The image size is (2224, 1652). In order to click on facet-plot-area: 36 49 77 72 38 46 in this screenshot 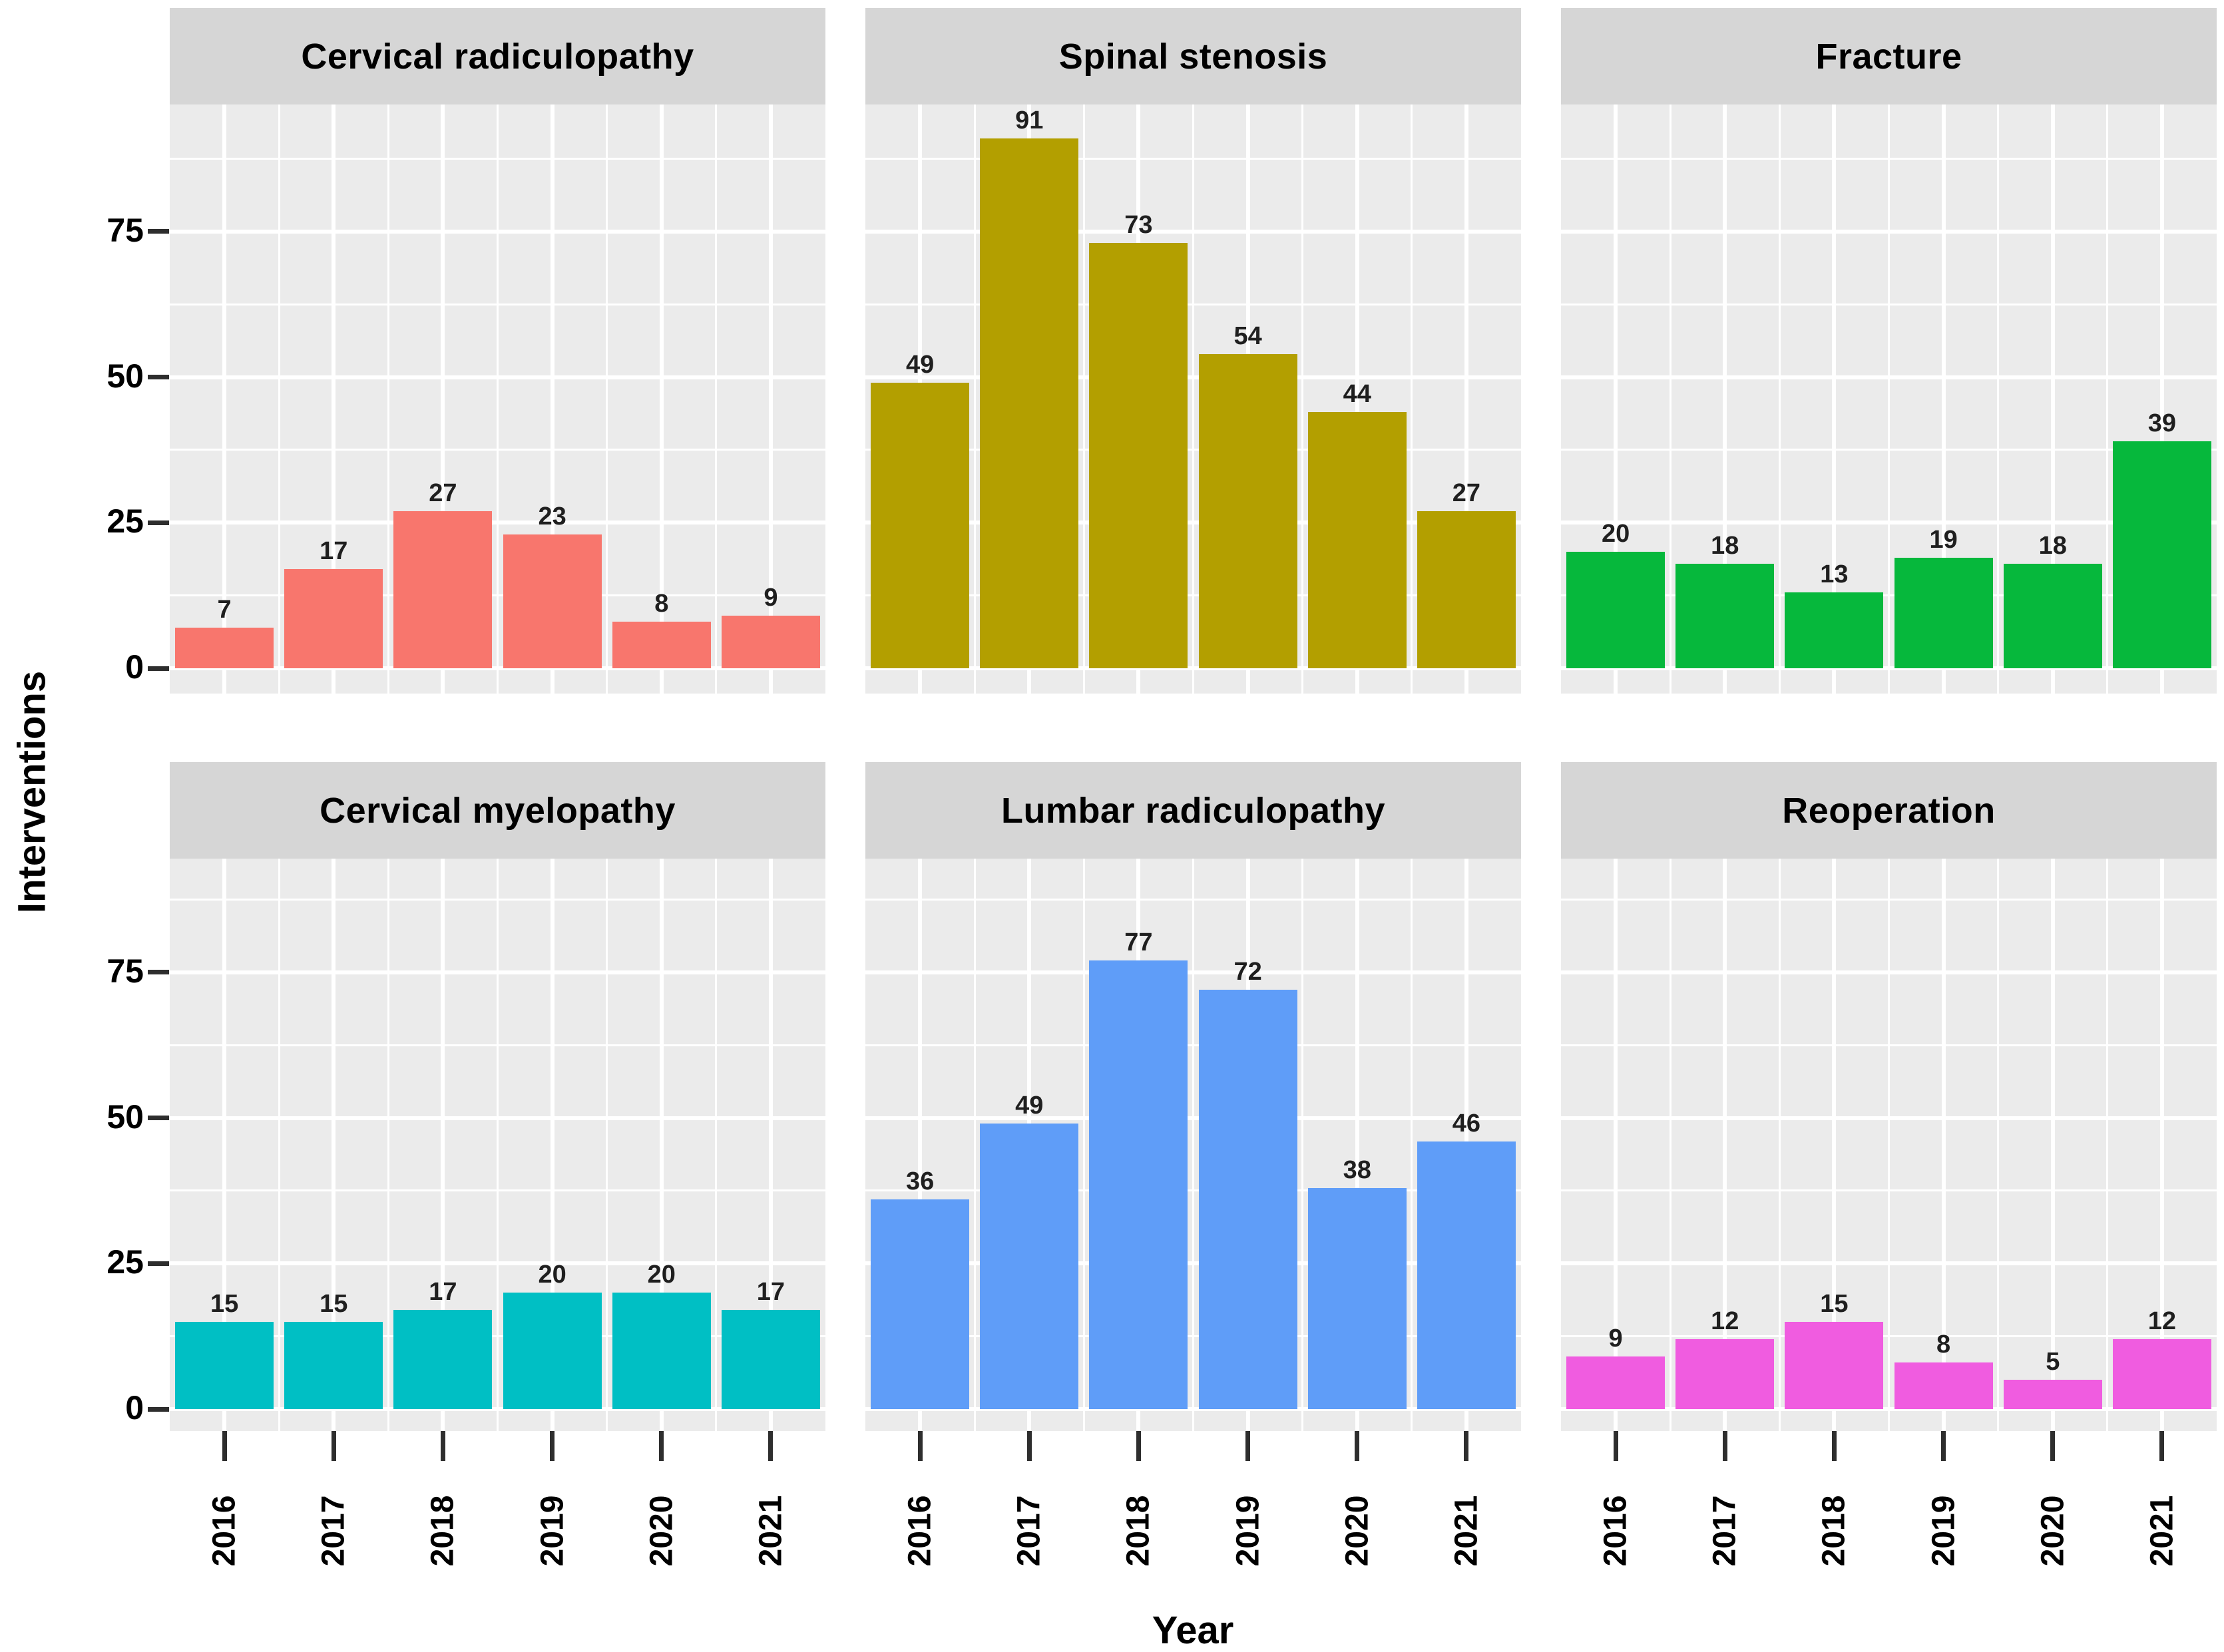, I will do `click(1193, 1145)`.